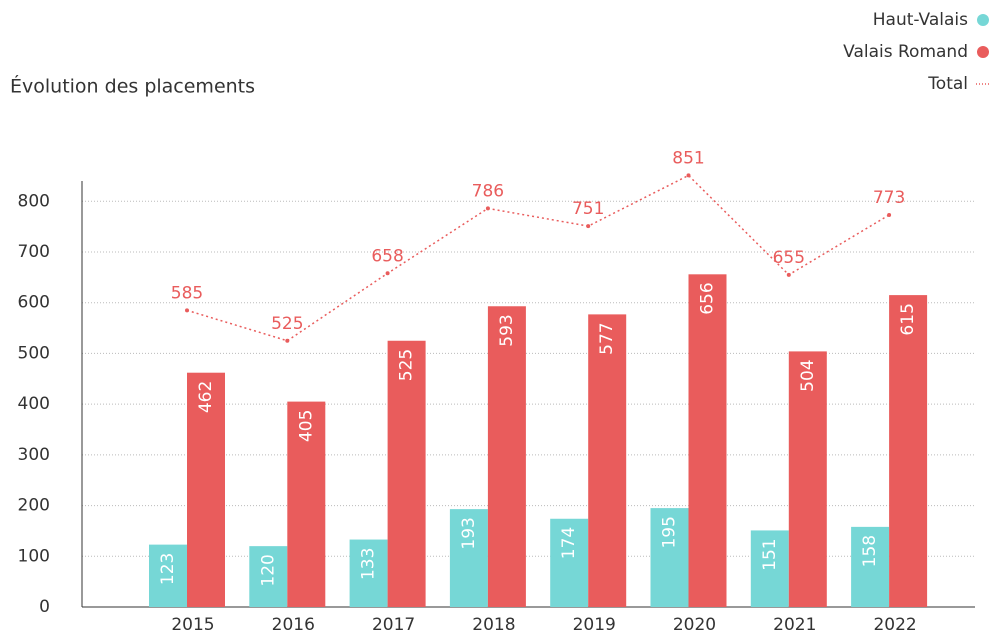 The width and height of the screenshot is (993, 634). What do you see at coordinates (132, 86) in the screenshot?
I see `chart-title: Évolution des placements` at bounding box center [132, 86].